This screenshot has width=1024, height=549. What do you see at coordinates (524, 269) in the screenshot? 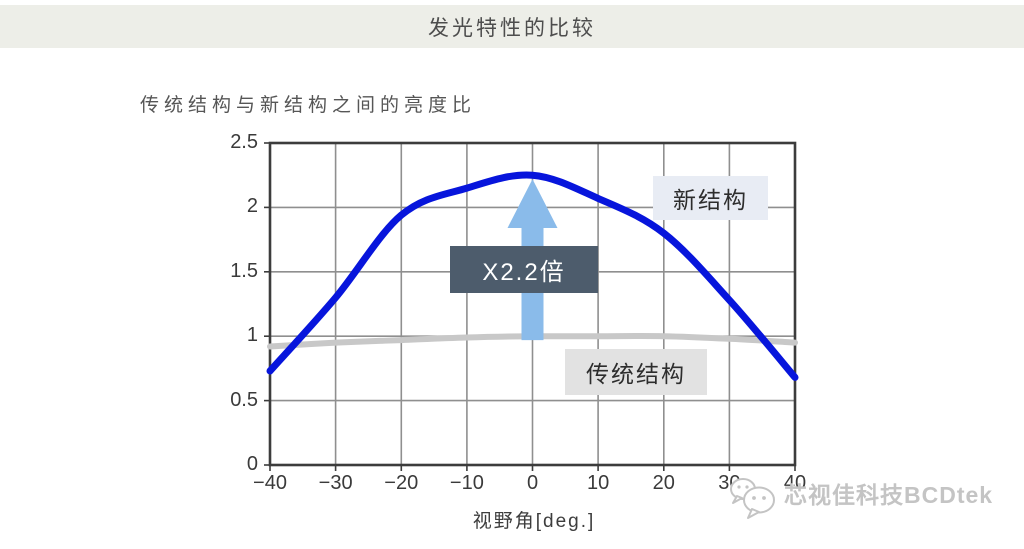
I see `multiplier-badge: X2.2倍` at bounding box center [524, 269].